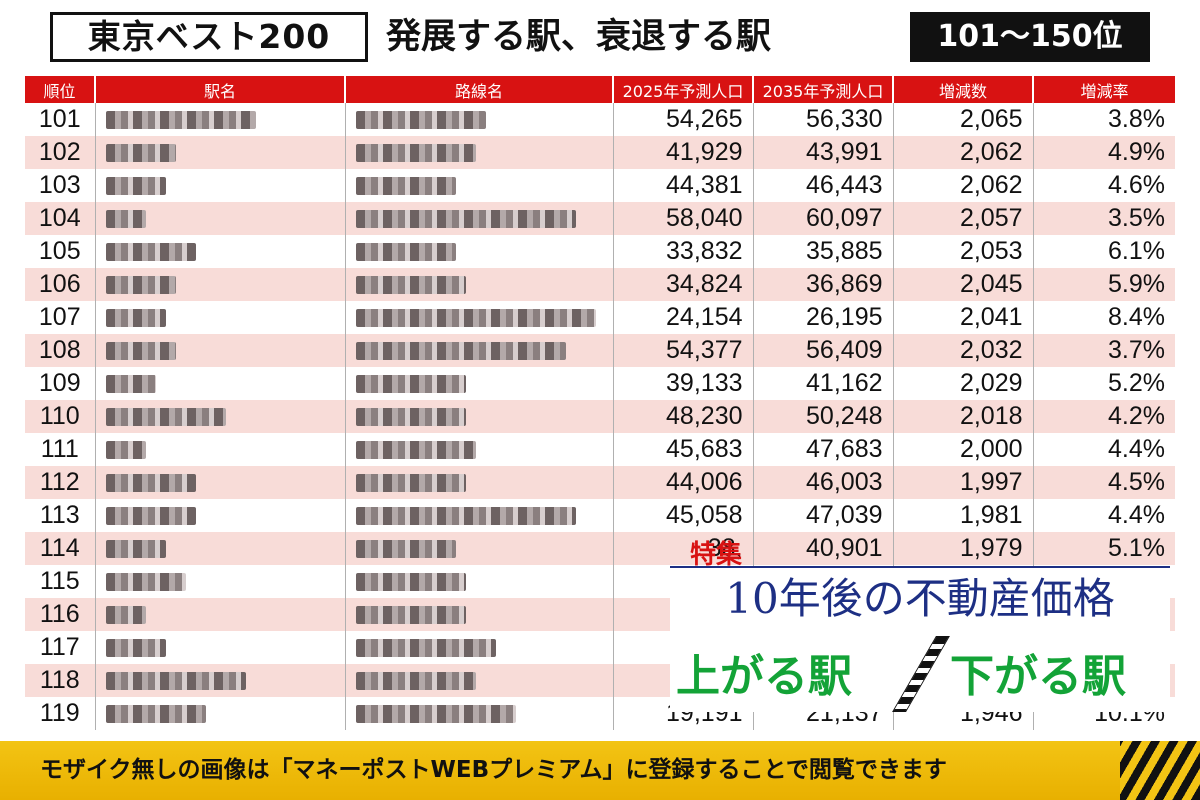  What do you see at coordinates (60, 218) in the screenshot?
I see `rank-cell: 104` at bounding box center [60, 218].